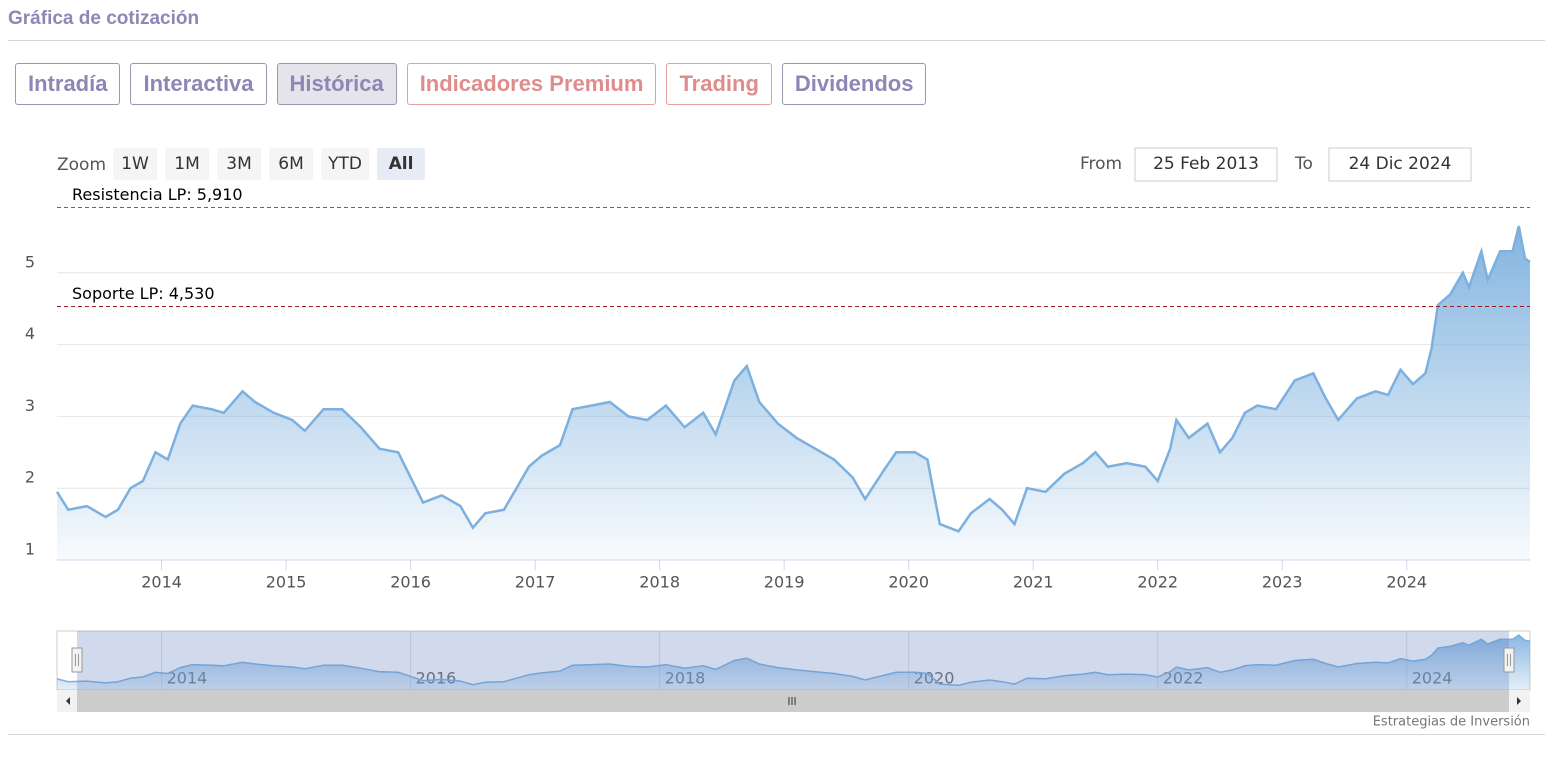  I want to click on zoom-button-label: YTD, so click(344, 164).